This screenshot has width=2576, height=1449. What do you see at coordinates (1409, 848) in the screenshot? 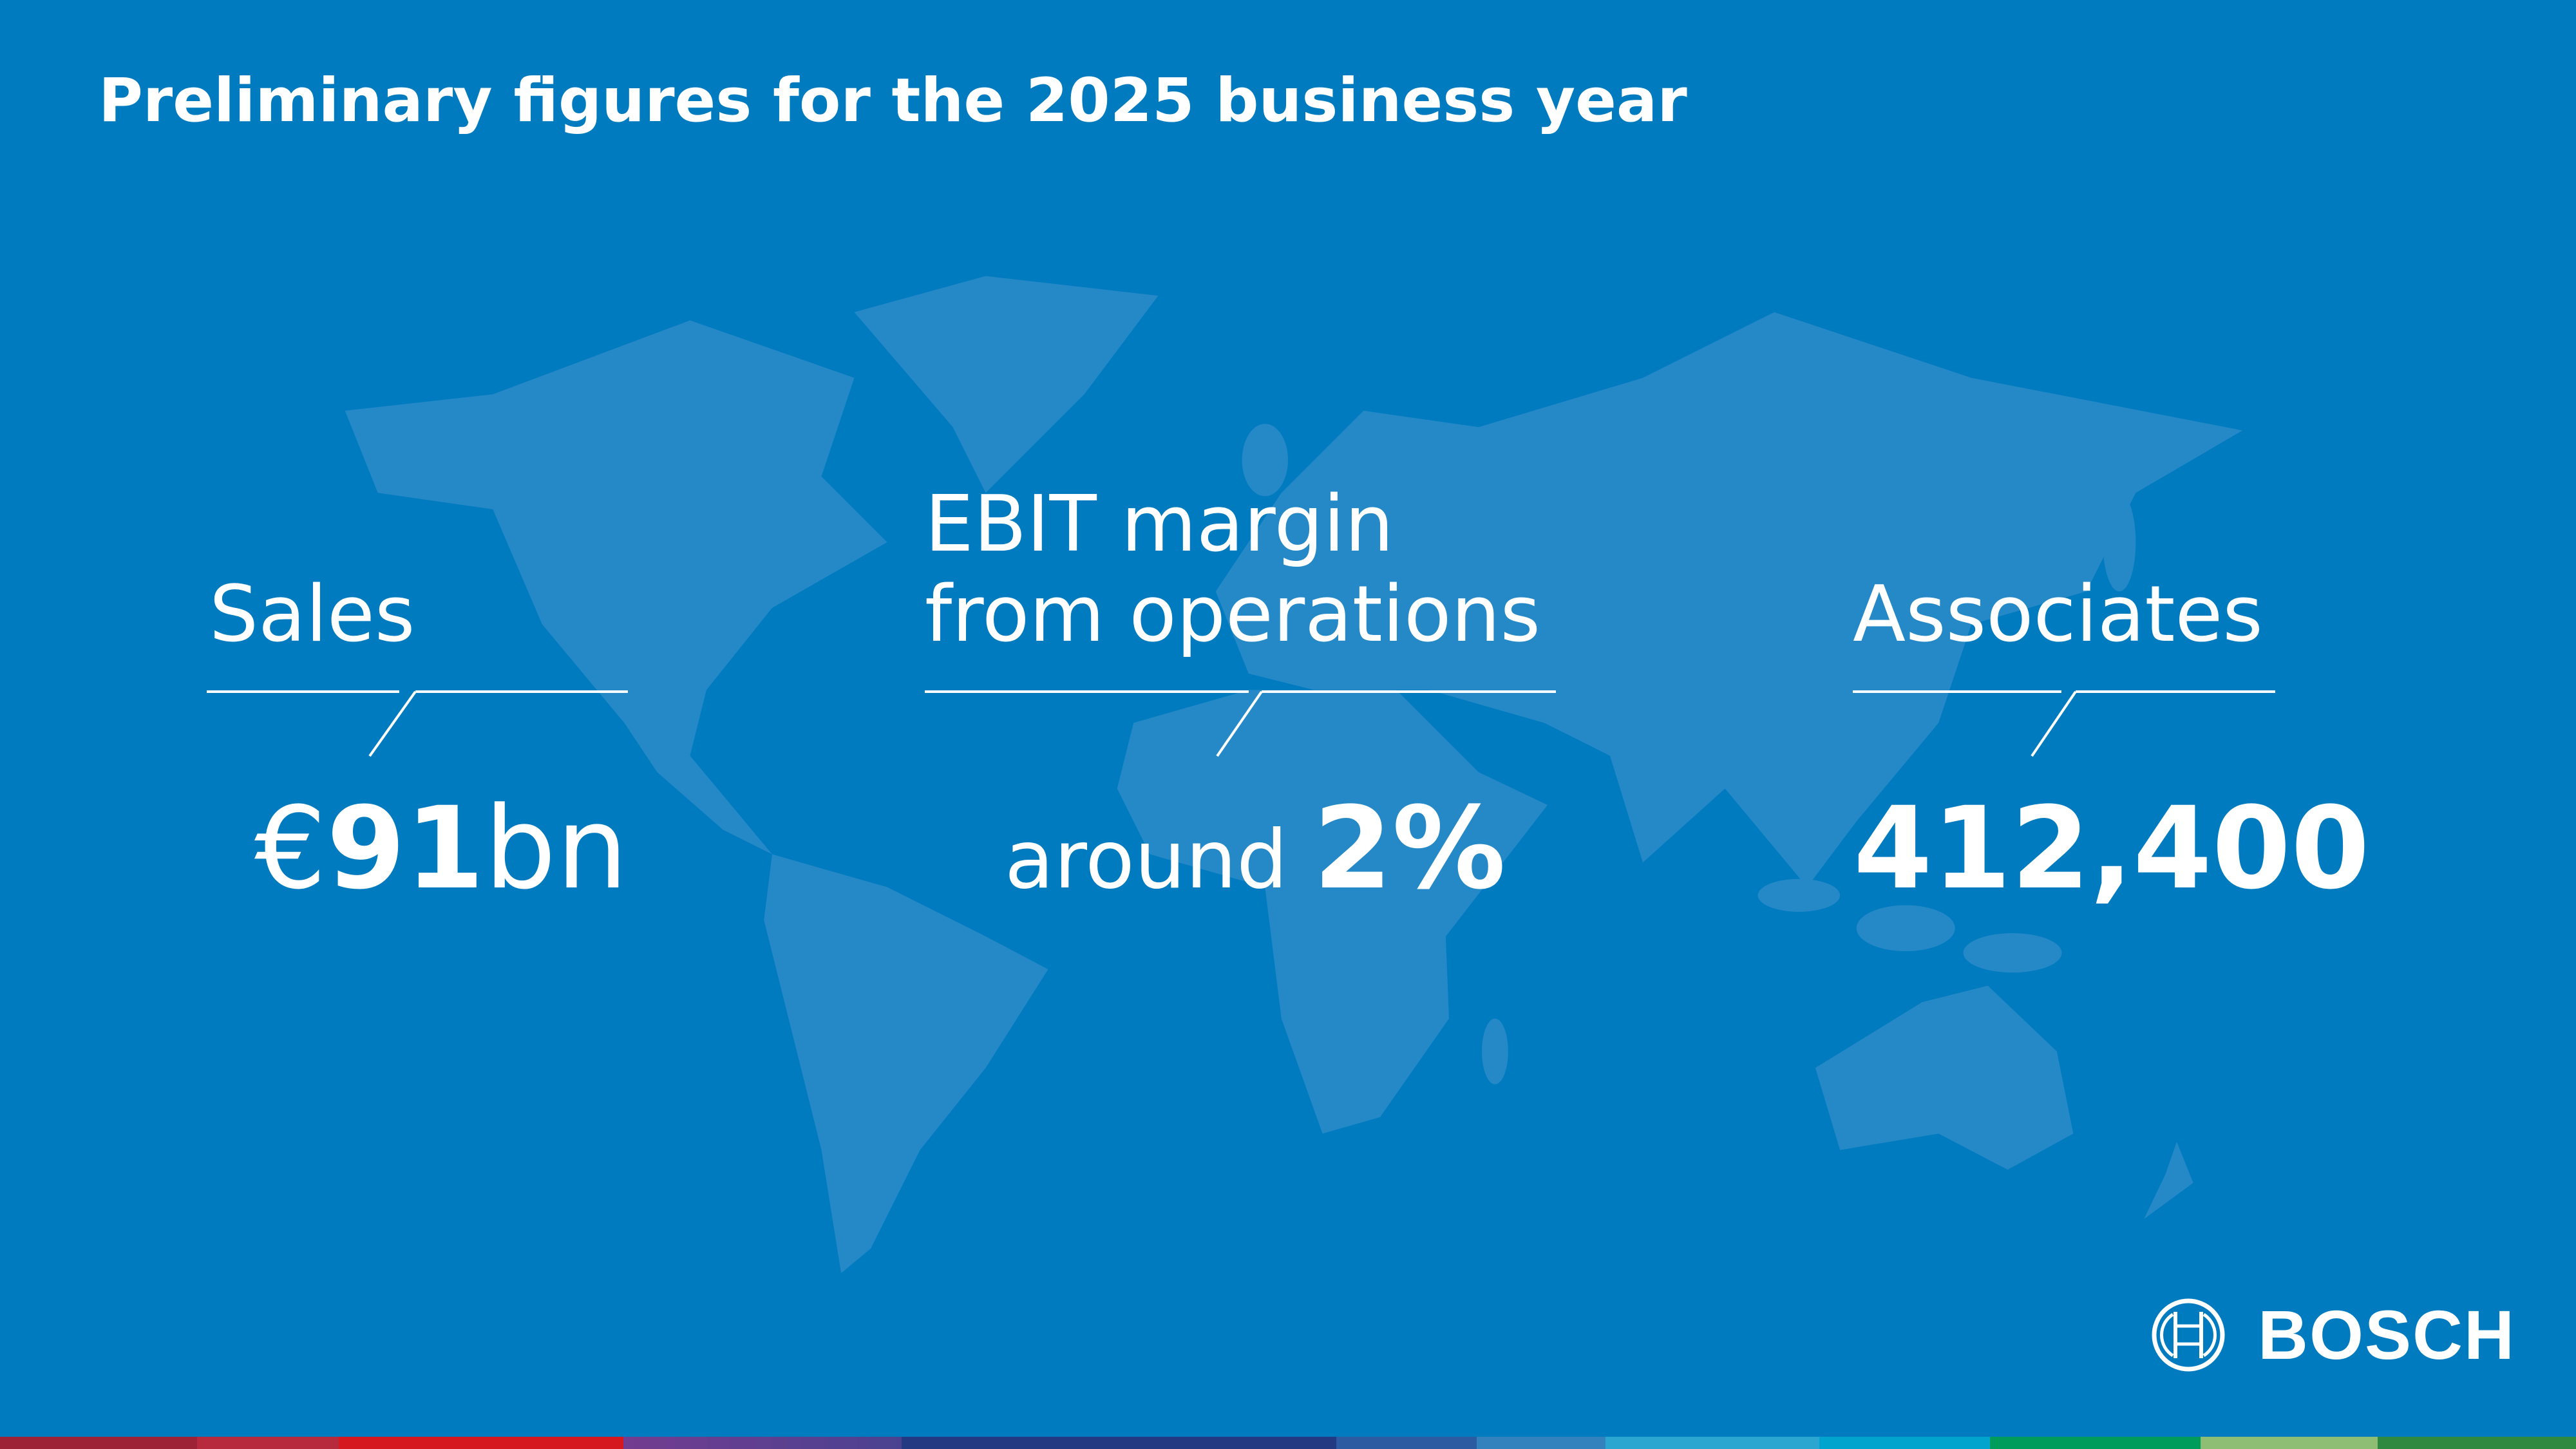
I see `value-number: 2%` at bounding box center [1409, 848].